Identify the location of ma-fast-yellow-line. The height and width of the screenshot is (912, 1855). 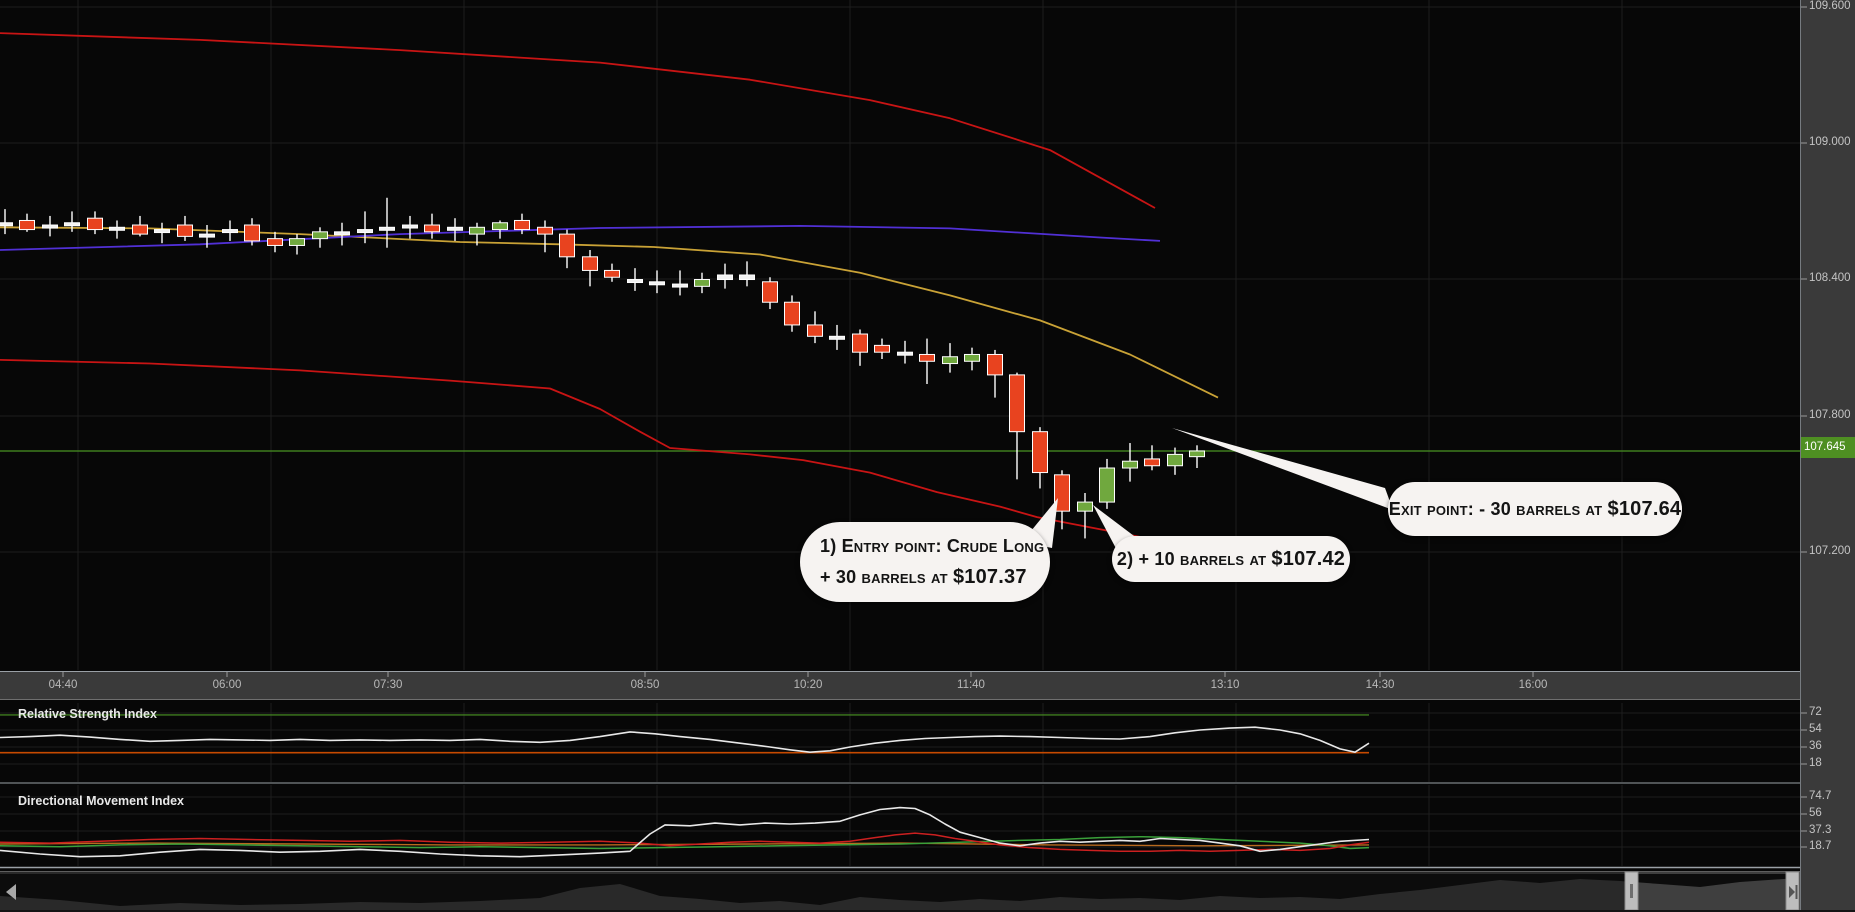
(609, 312).